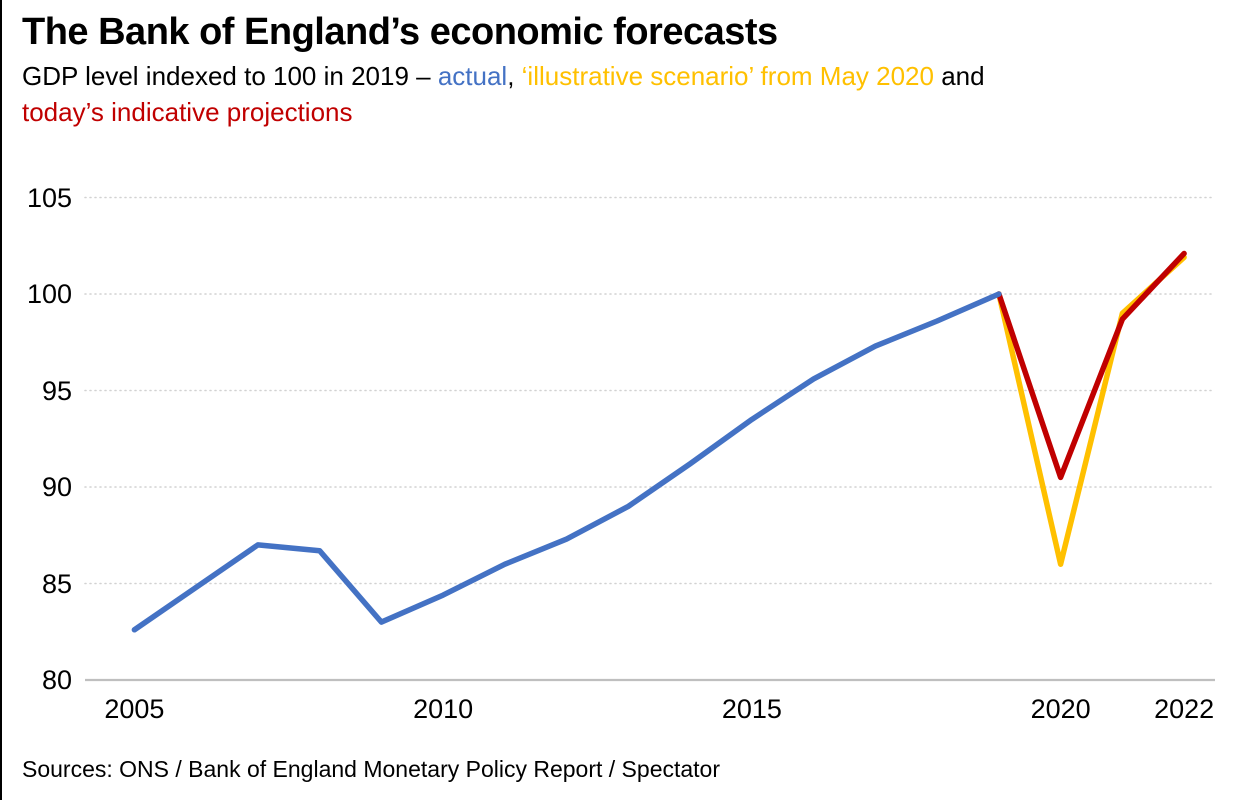 The width and height of the screenshot is (1240, 800). Describe the element at coordinates (56, 487) in the screenshot. I see `y-tick-label-90: 90` at that location.